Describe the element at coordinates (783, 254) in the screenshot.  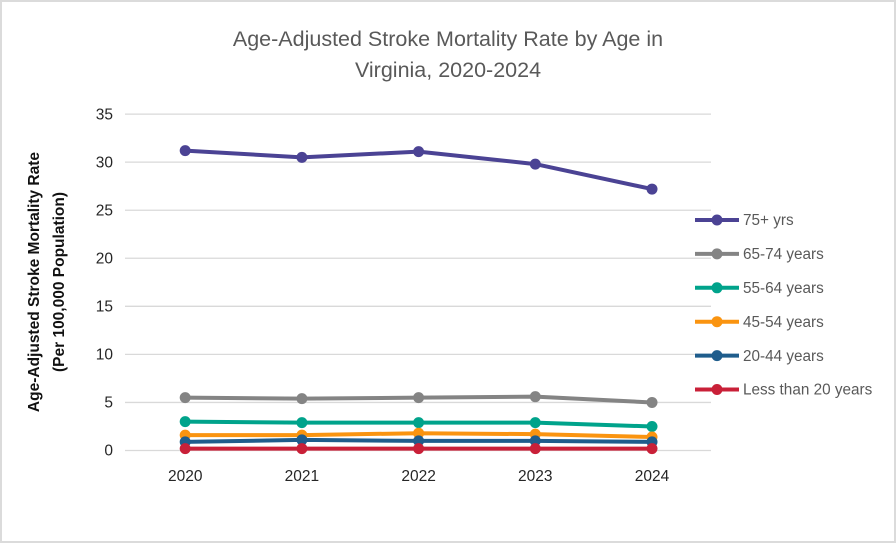
I see `legend-label-65-74-years: 65-74 years` at that location.